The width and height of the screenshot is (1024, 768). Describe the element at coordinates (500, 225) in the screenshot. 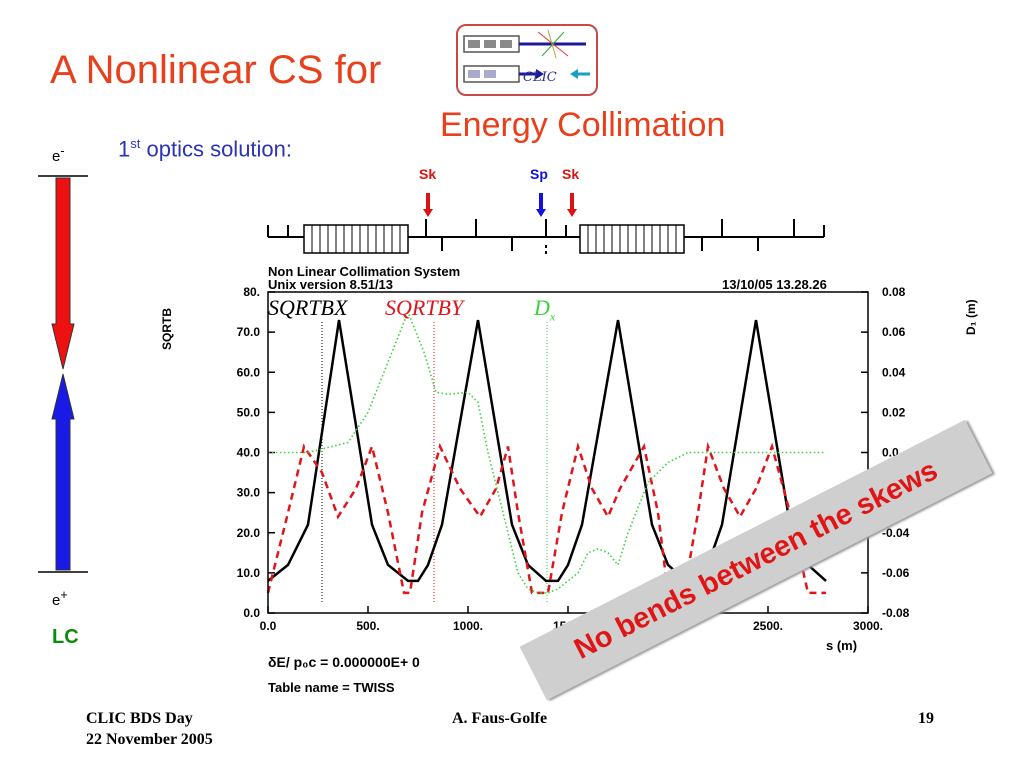

I see `magnet-arrows` at that location.